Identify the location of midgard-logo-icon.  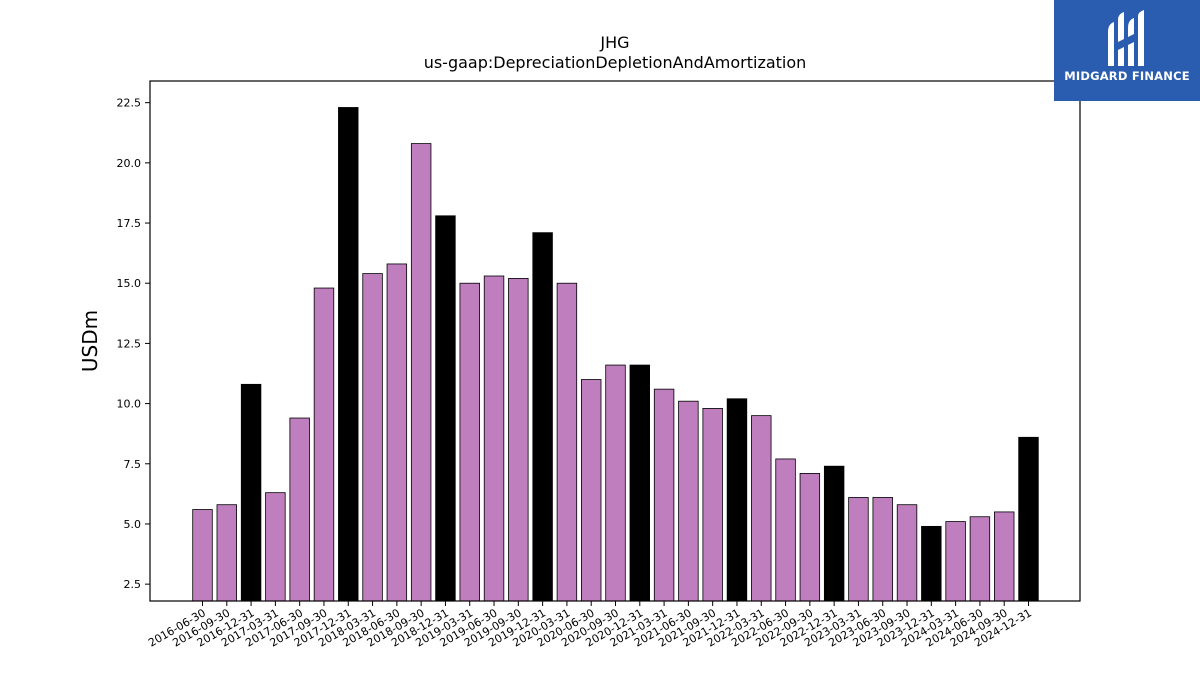
(1126, 38).